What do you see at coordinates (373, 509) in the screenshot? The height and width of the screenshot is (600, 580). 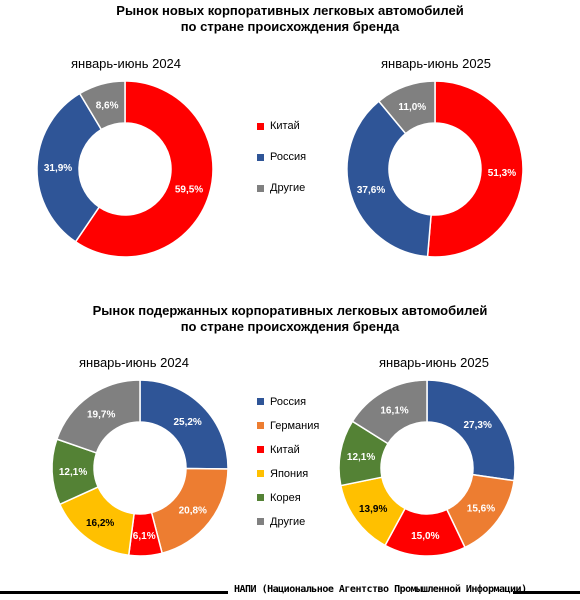 I see `donut-data-label: 13,9%` at bounding box center [373, 509].